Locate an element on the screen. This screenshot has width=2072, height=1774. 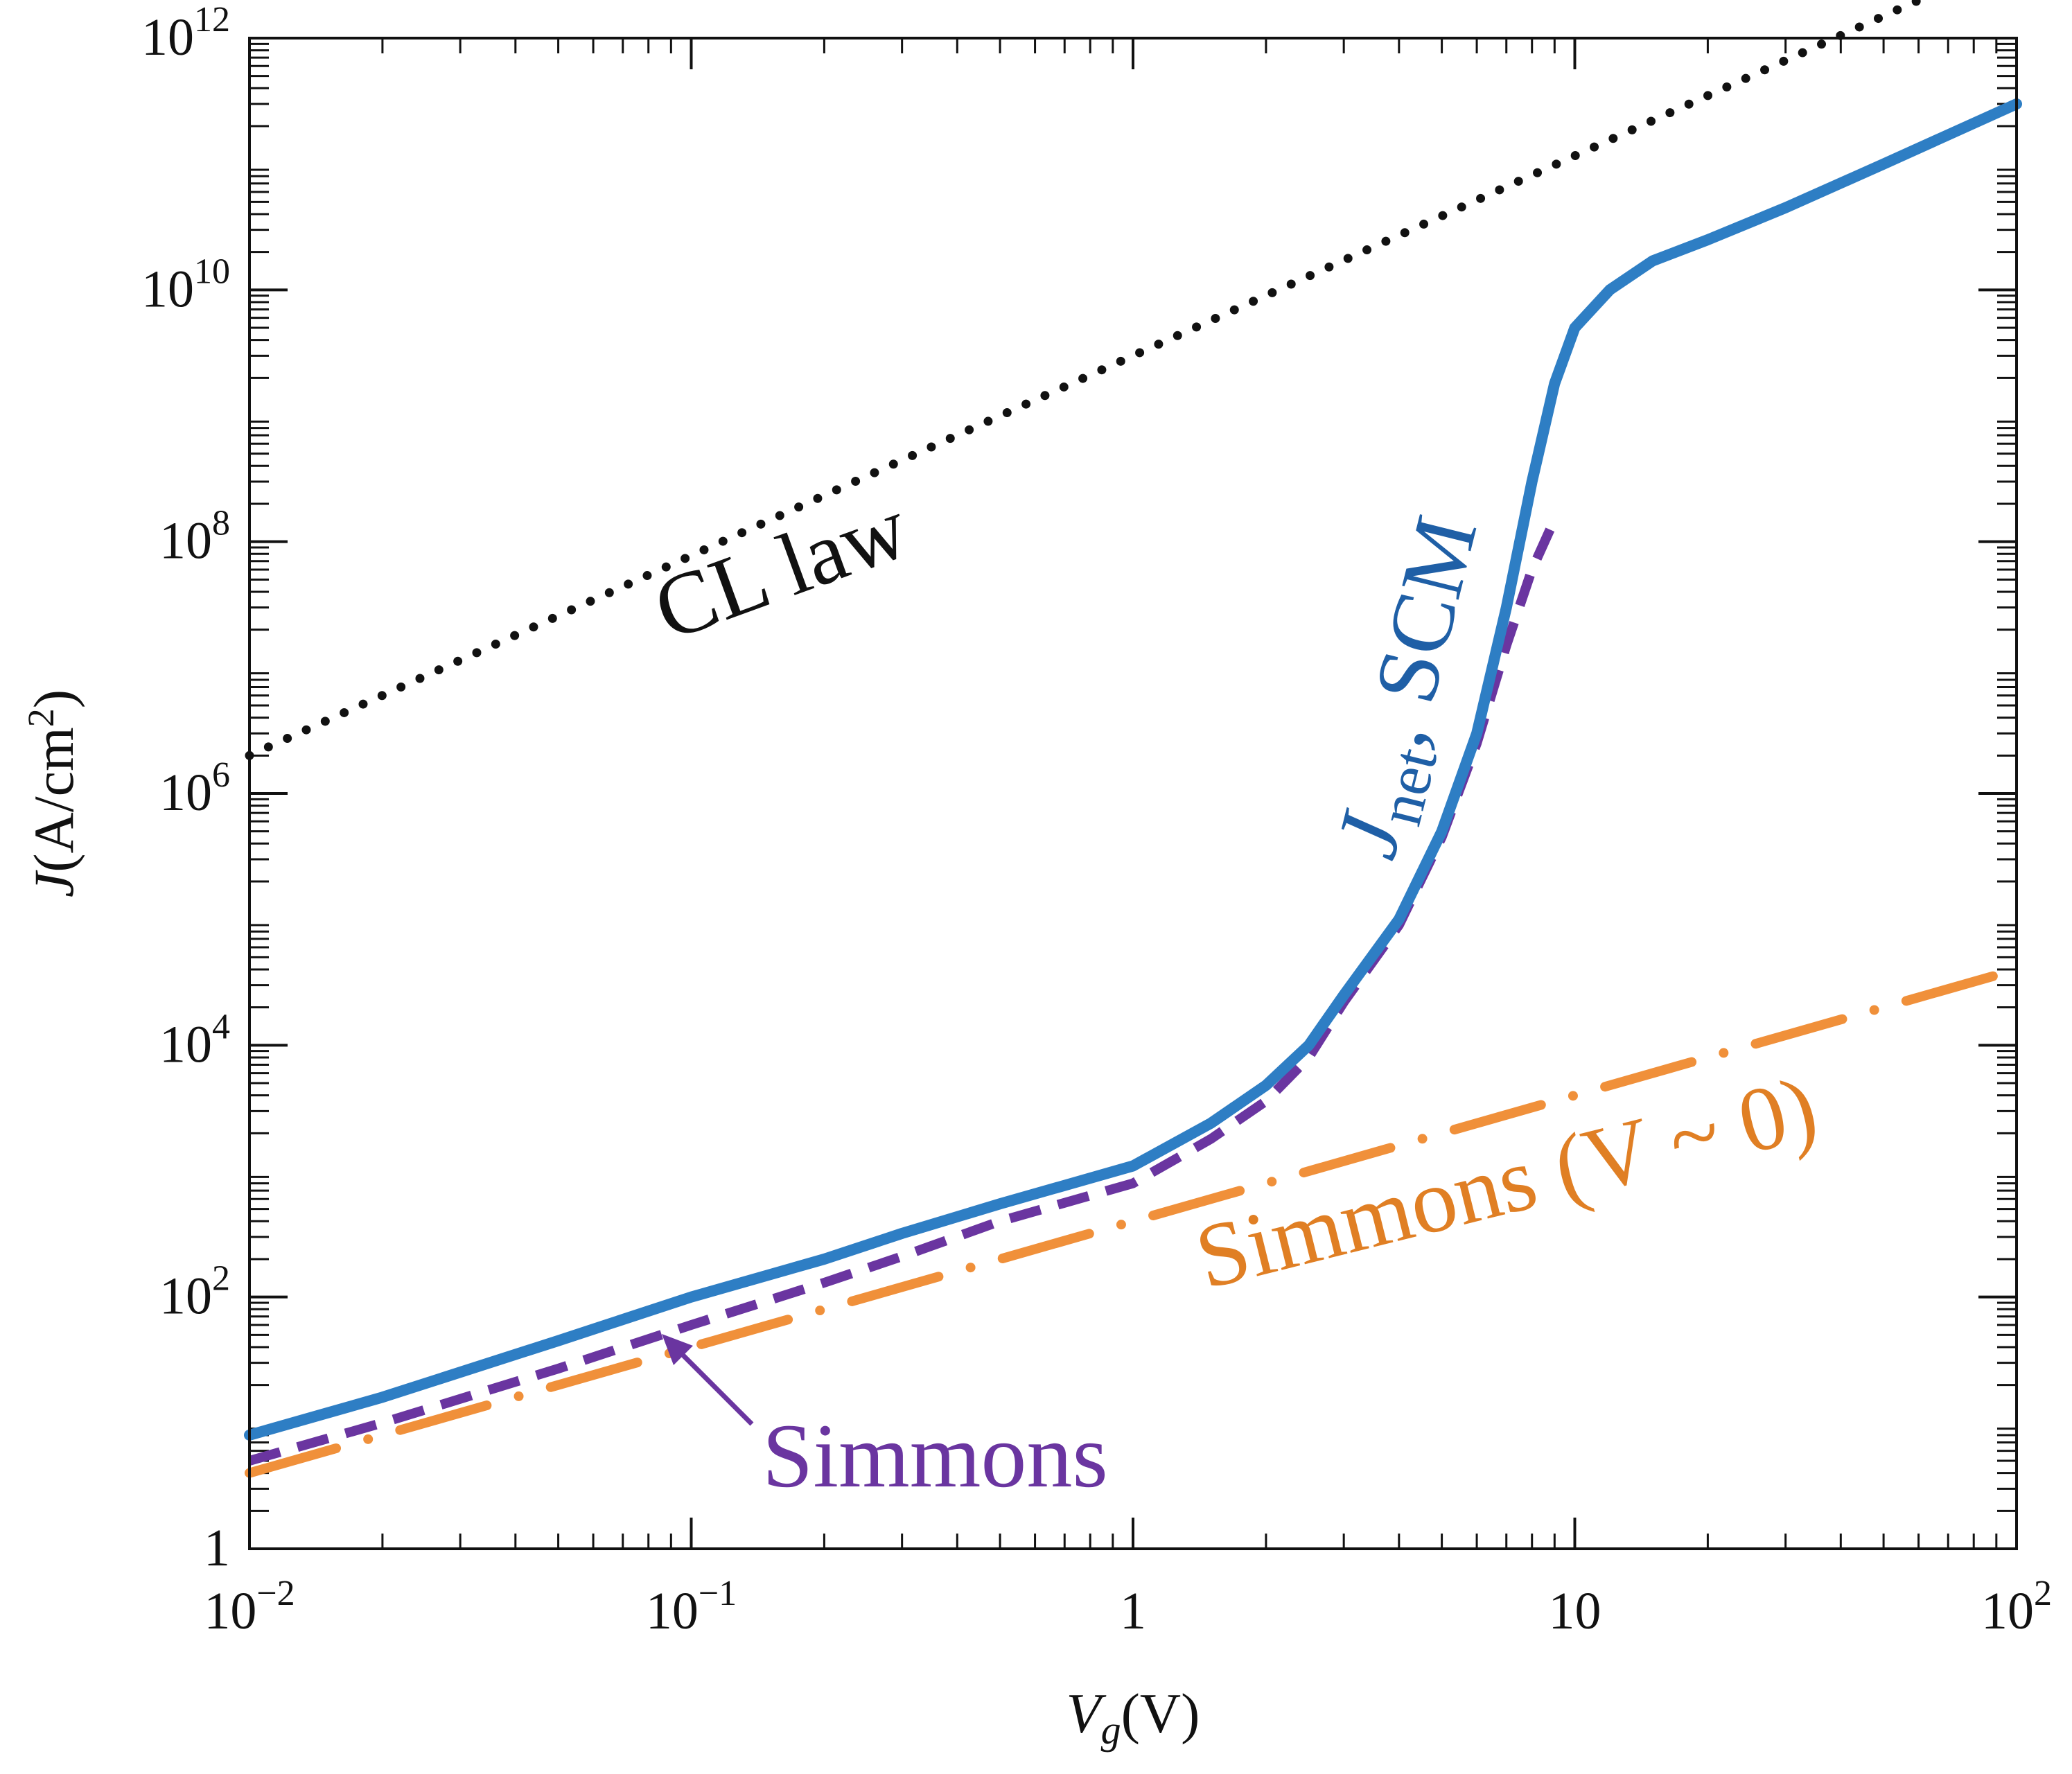
x-axis-symbol: V is located at coordinates (1086, 1713).